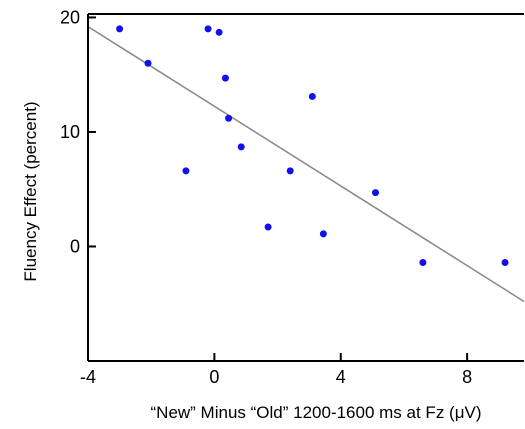  What do you see at coordinates (70, 17) in the screenshot?
I see `y-tick-label: 20` at bounding box center [70, 17].